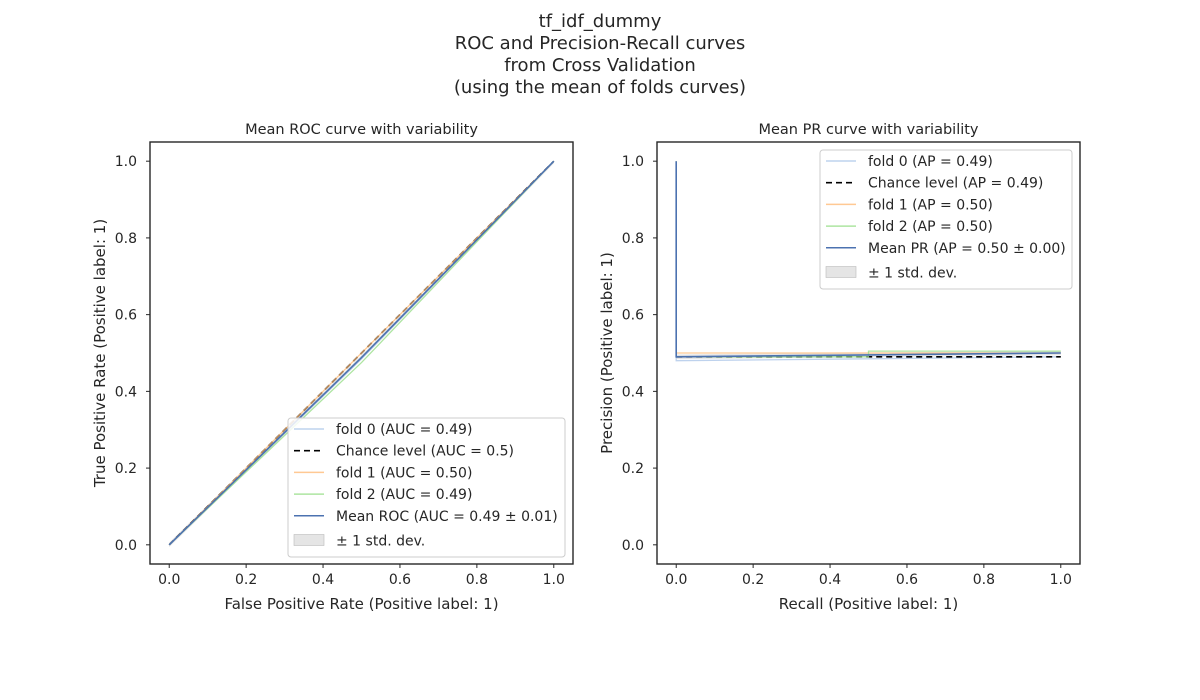 The height and width of the screenshot is (700, 1200). I want to click on suptitle-line-4: (using the mean of folds curves), so click(600, 87).